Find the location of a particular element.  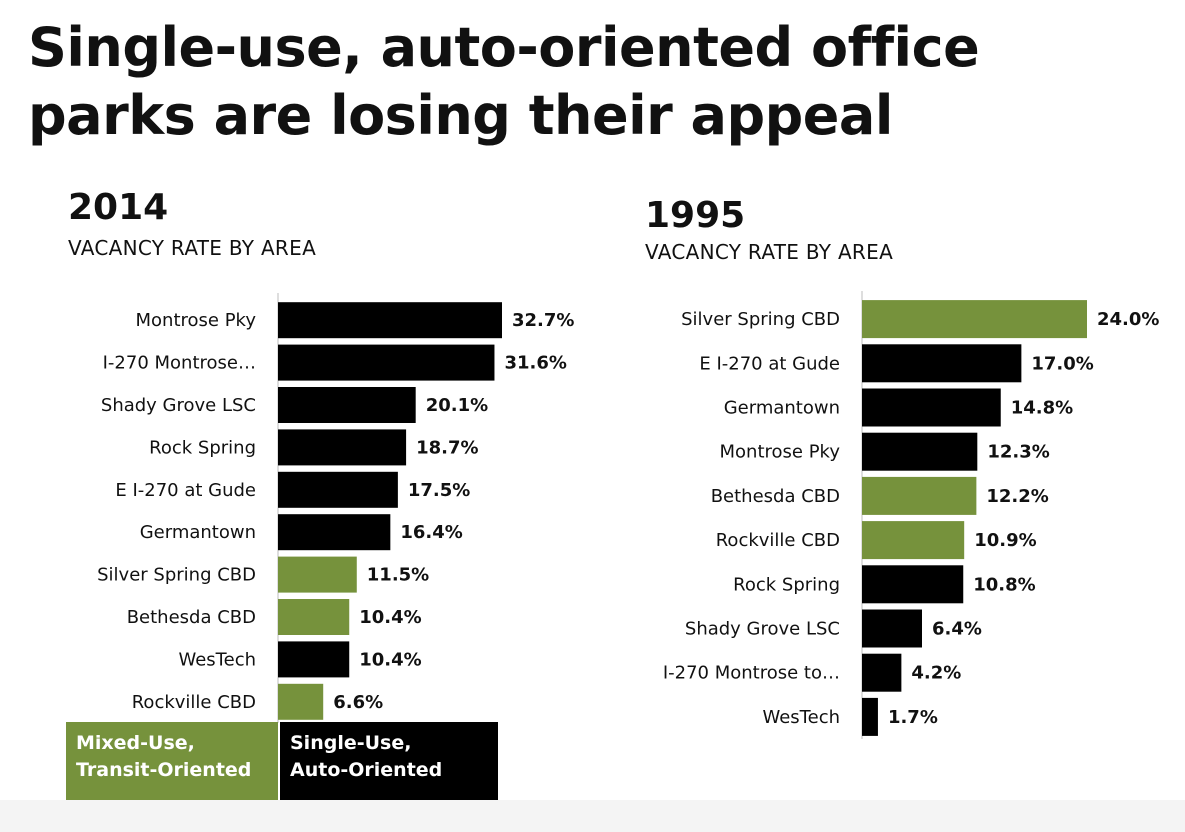

data-label: 6.4% is located at coordinates (957, 629).